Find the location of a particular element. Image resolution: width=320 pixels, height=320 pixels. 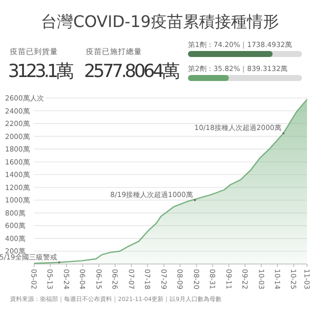

text: 台灣COVID-19疫苗累積接種情形 is located at coordinates (160, 21).